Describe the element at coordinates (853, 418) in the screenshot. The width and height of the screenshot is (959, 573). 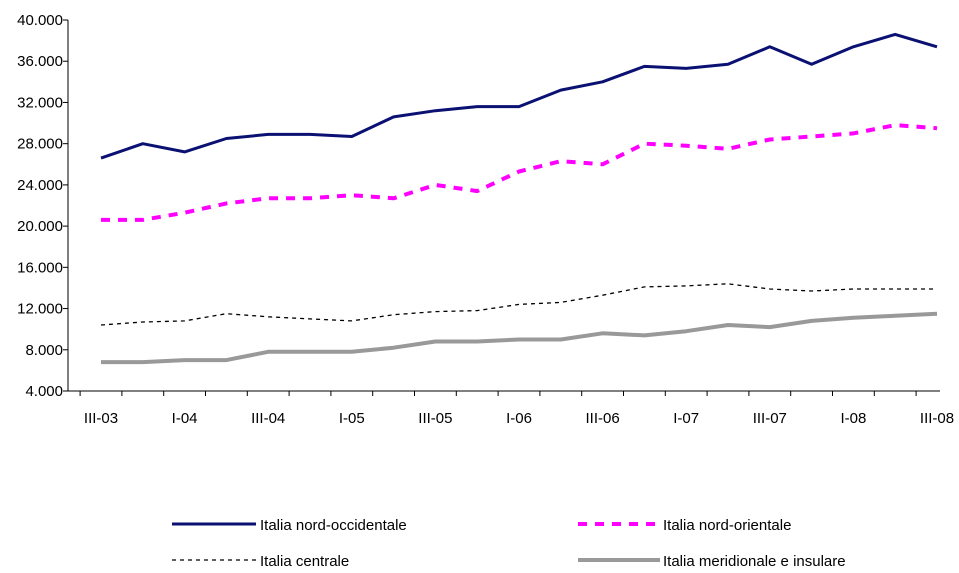
I see `x-tick-label: I-08` at that location.